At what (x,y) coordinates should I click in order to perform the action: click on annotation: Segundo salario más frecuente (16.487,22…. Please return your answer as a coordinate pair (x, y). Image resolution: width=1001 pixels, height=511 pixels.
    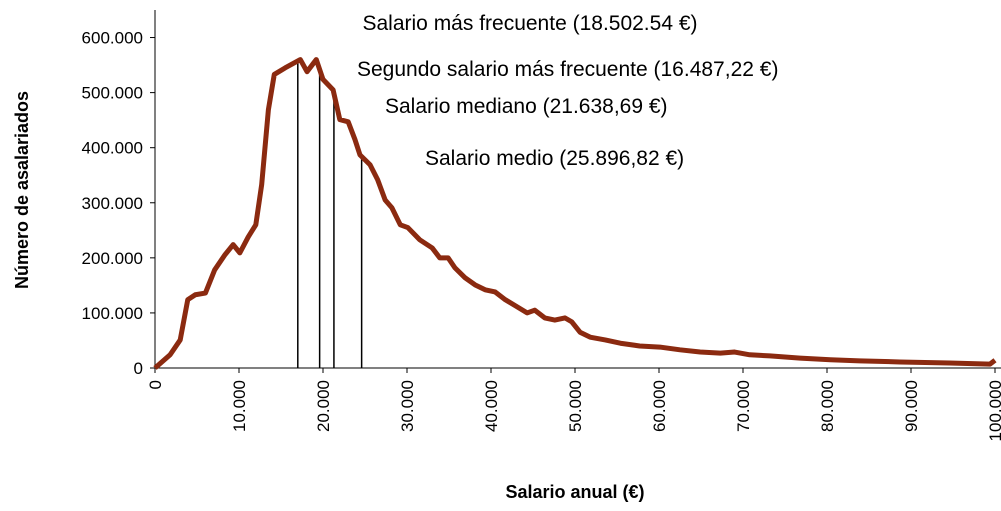
    Looking at the image, I should click on (567, 69).